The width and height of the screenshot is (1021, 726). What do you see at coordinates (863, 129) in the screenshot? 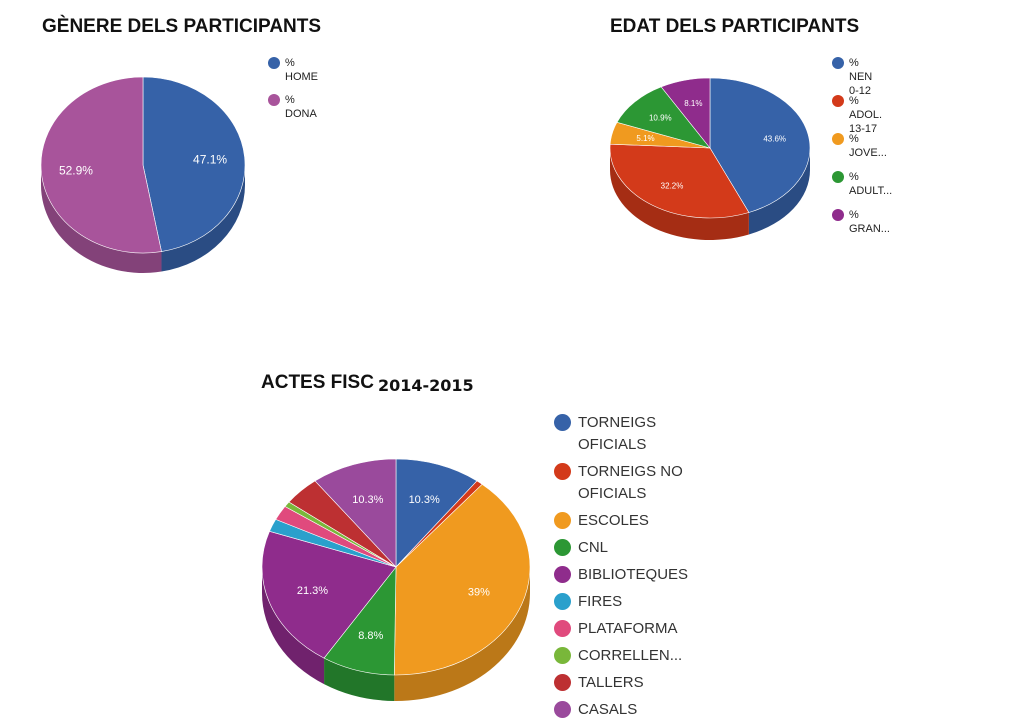
I see `age-legend-text-1-2: 13-17` at bounding box center [863, 129].